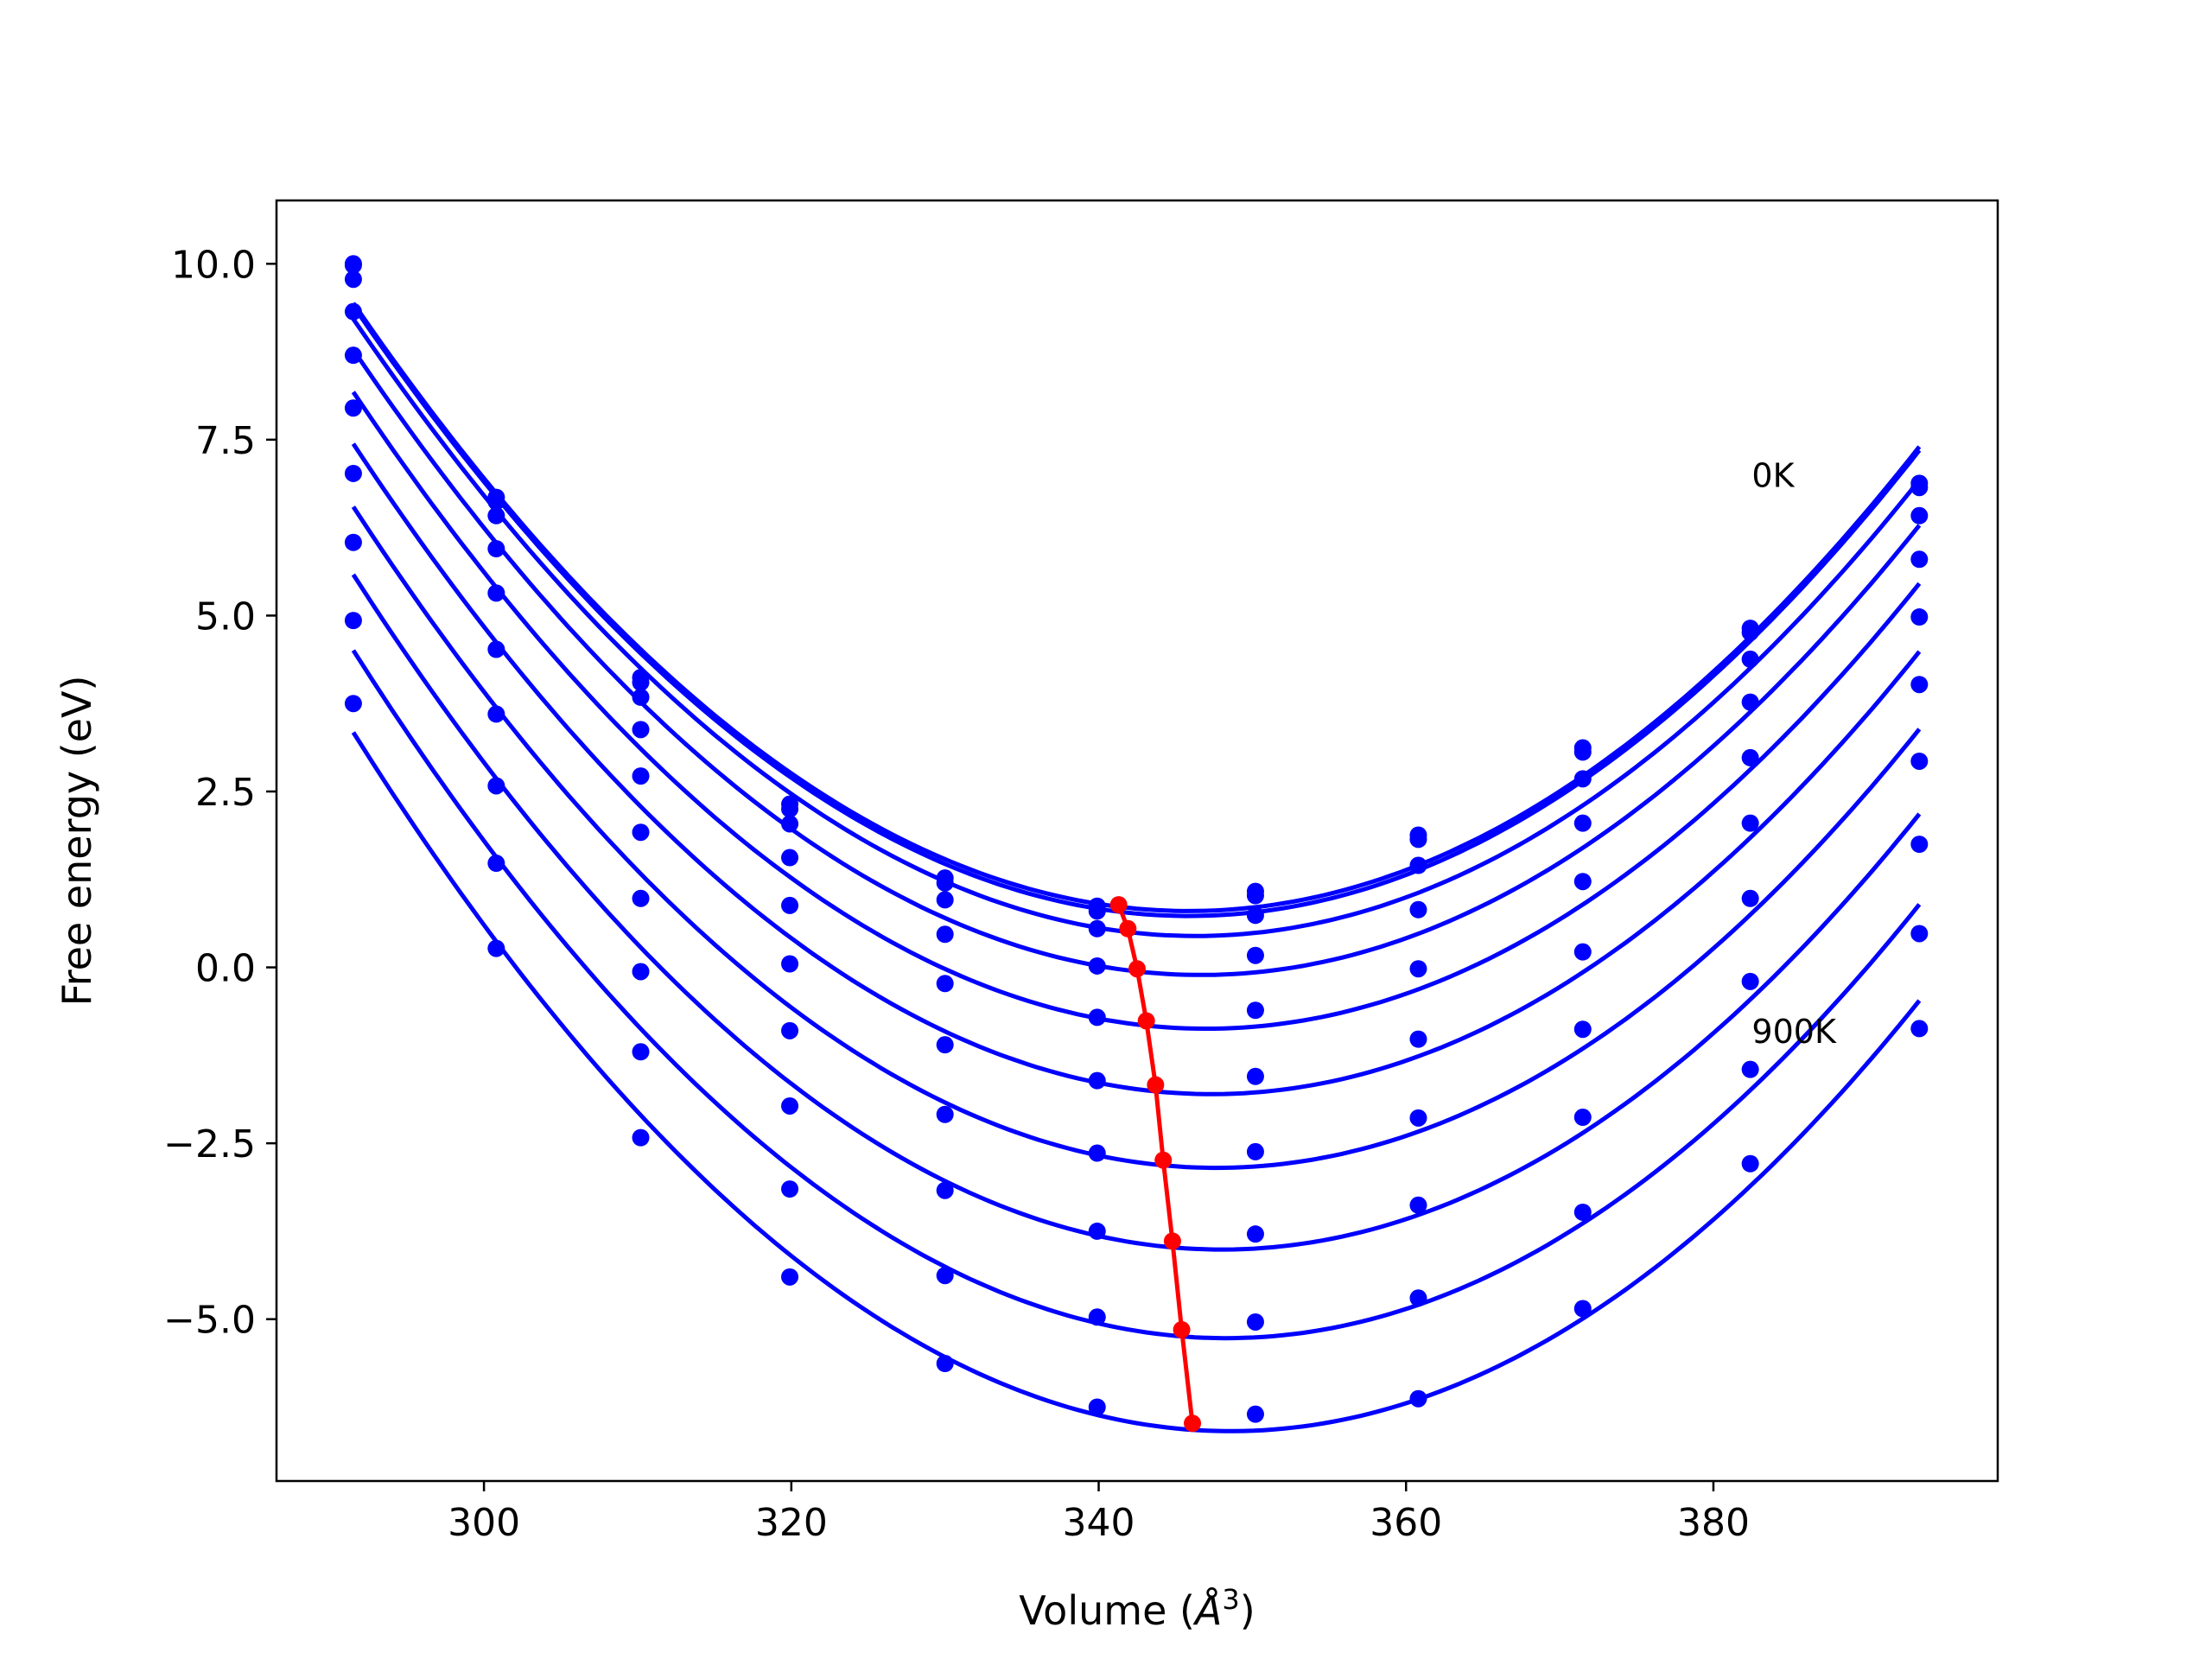 Image resolution: width=2212 pixels, height=1659 pixels. What do you see at coordinates (225, 441) in the screenshot?
I see `y-tick-label: 7.5` at bounding box center [225, 441].